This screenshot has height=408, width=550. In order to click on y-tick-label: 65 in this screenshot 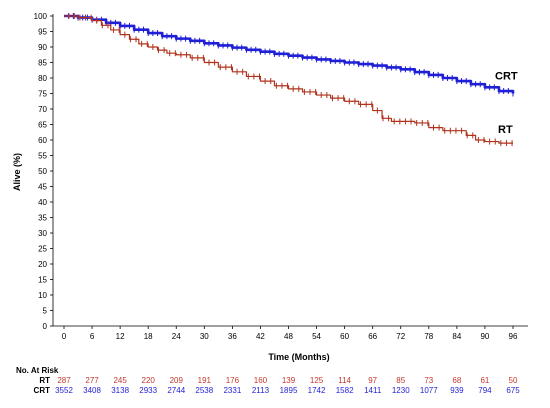, I will do `click(42, 125)`.